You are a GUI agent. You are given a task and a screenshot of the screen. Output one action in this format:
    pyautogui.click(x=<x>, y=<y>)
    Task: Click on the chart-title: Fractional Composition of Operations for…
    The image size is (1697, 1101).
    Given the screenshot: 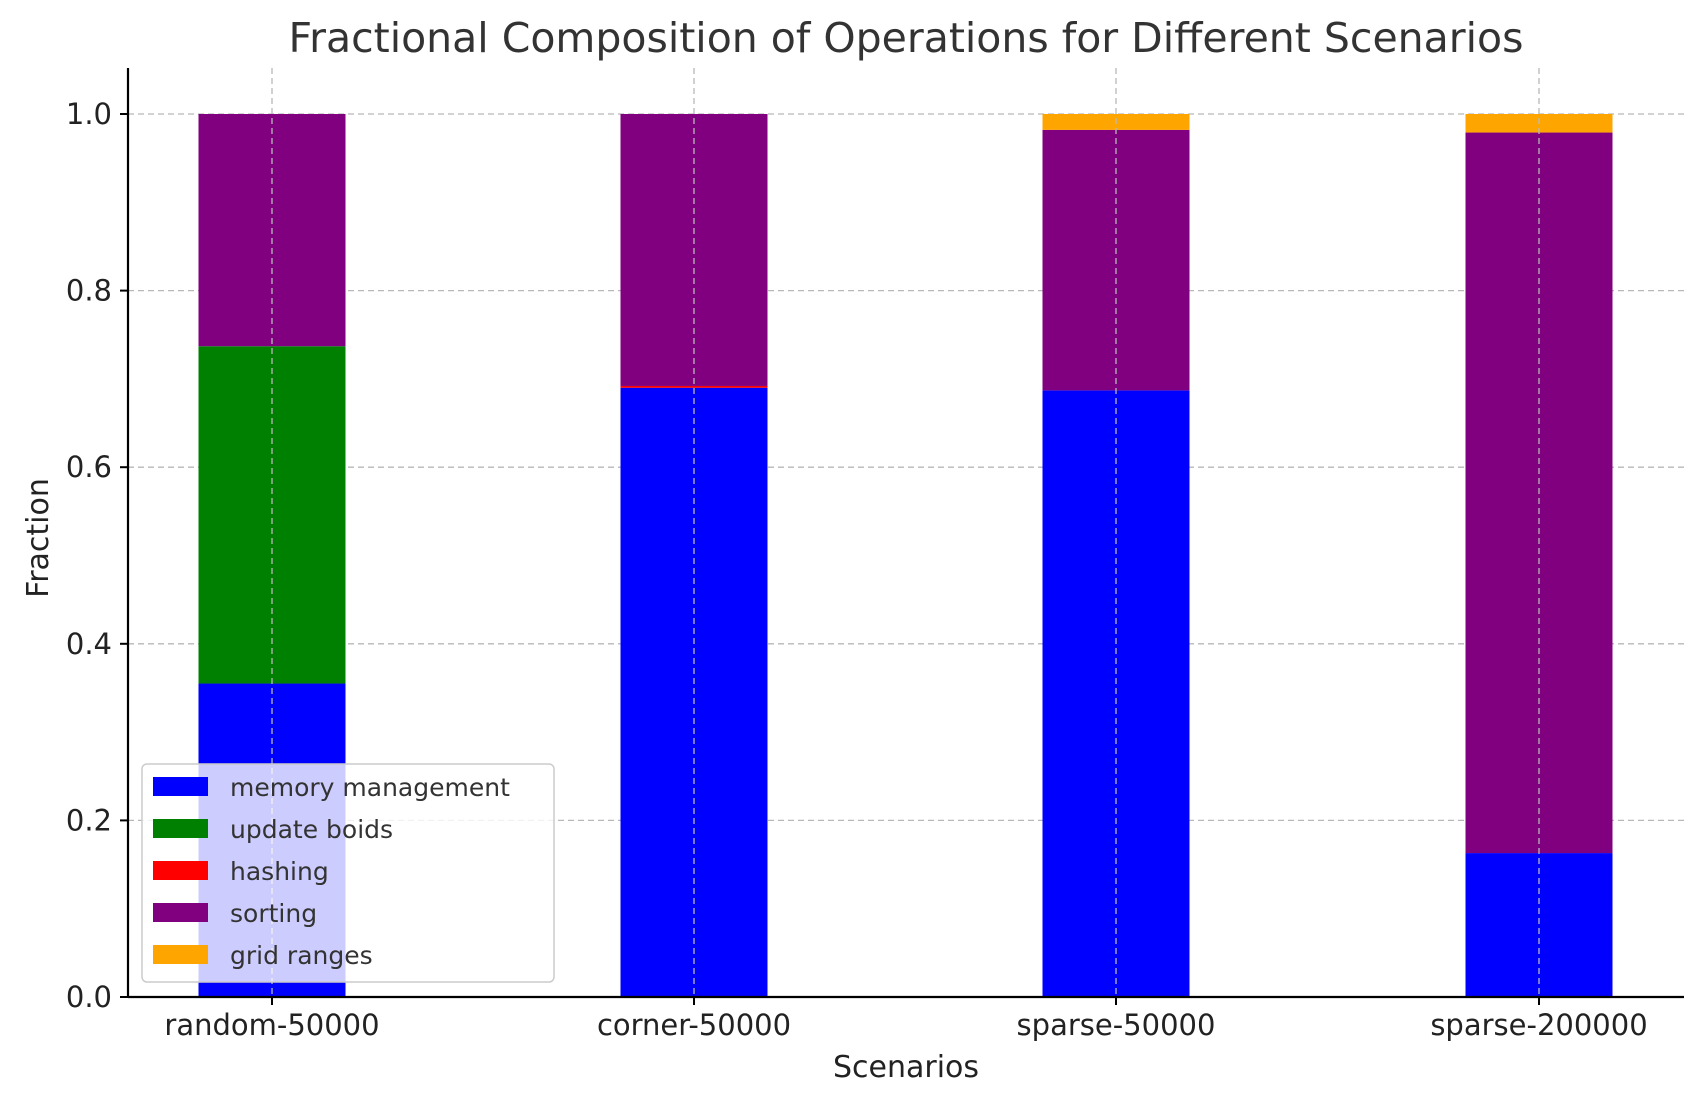 What is the action you would take?
    pyautogui.click(x=906, y=38)
    